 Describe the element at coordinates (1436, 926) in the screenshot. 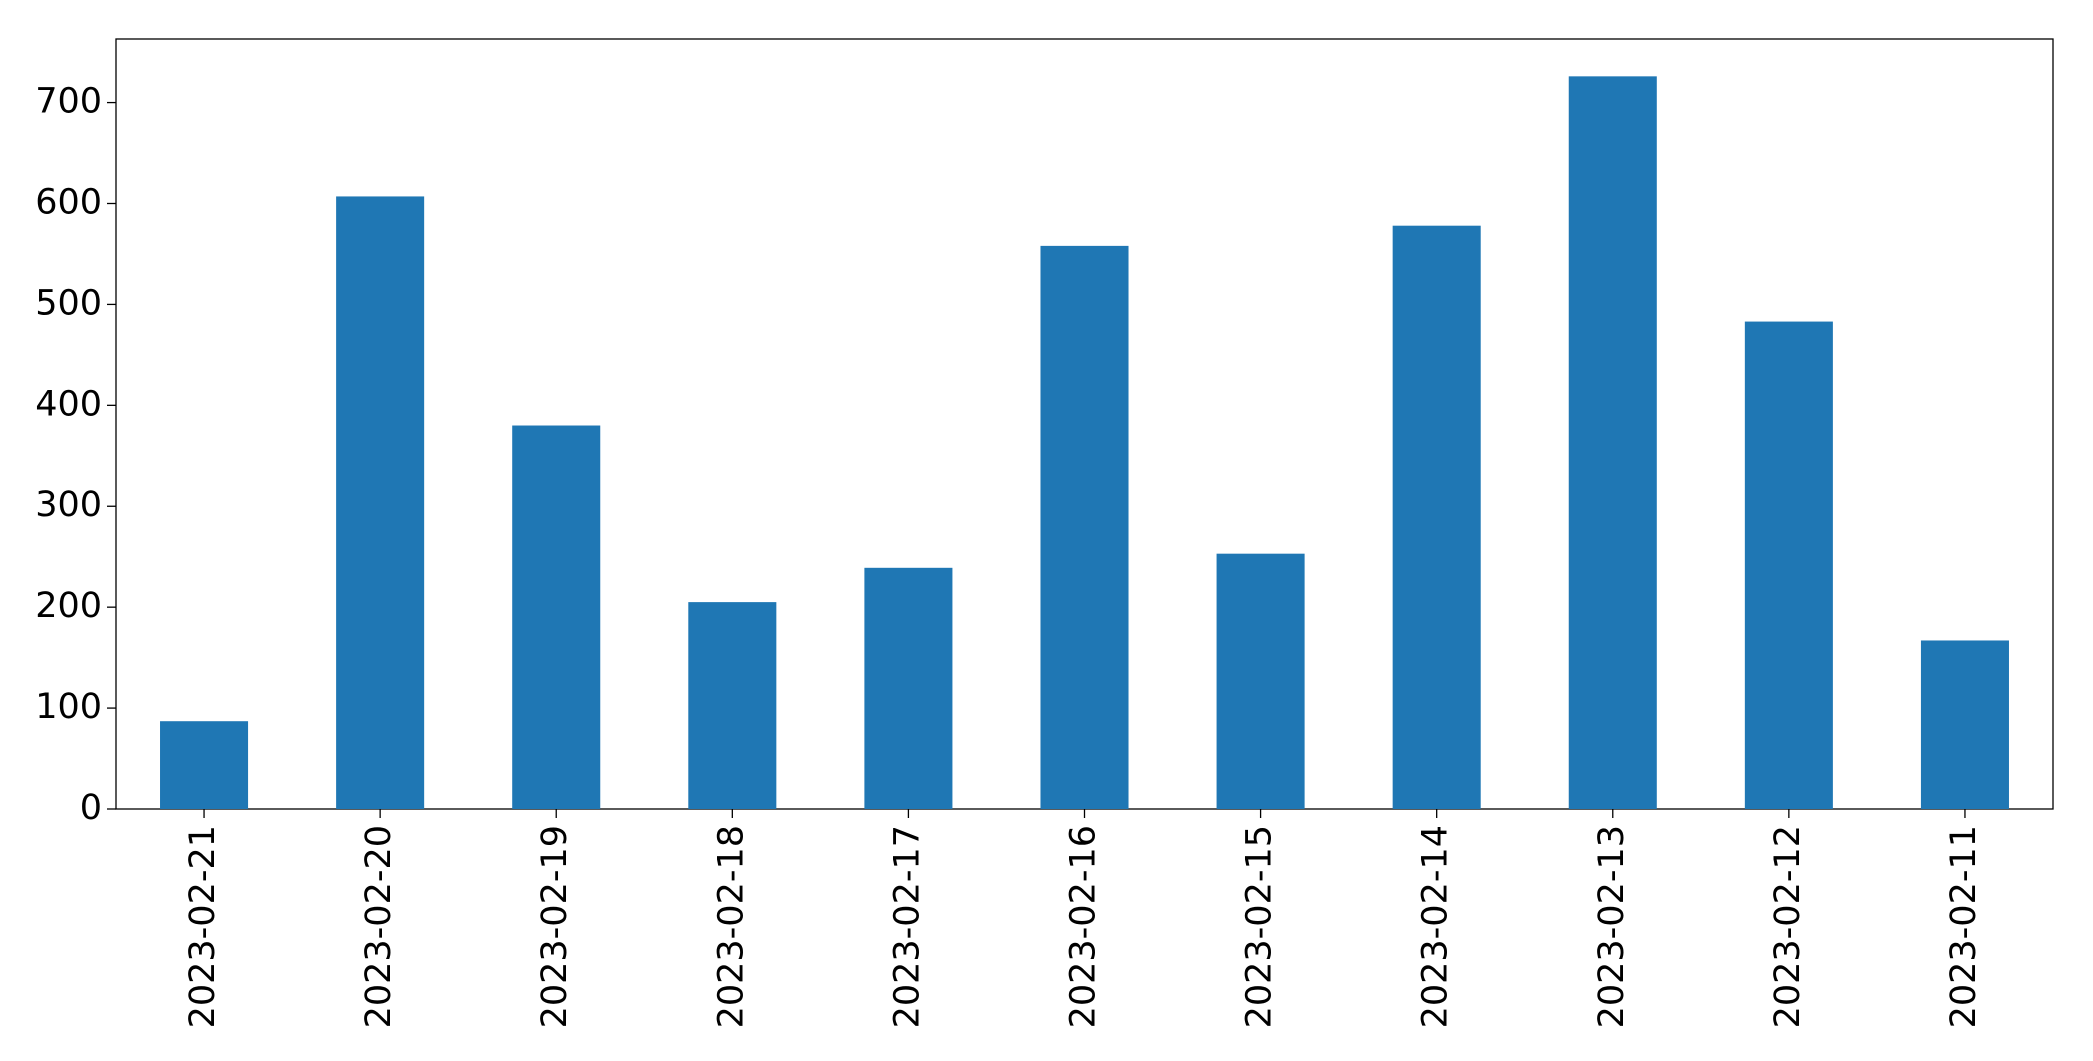

I see `x-tick-label: 2023-02-14` at that location.